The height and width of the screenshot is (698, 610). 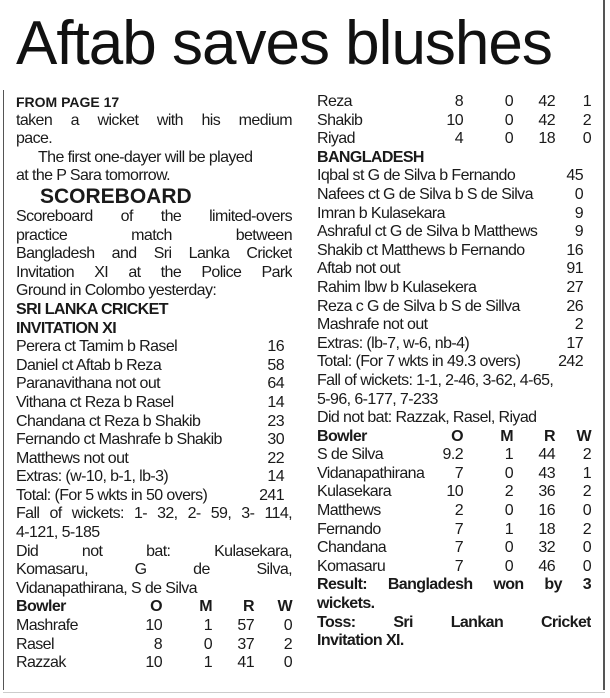 What do you see at coordinates (393, 343) in the screenshot?
I see `batsman-dismissal: Extras: (lb-7, w-6, nb-4)` at bounding box center [393, 343].